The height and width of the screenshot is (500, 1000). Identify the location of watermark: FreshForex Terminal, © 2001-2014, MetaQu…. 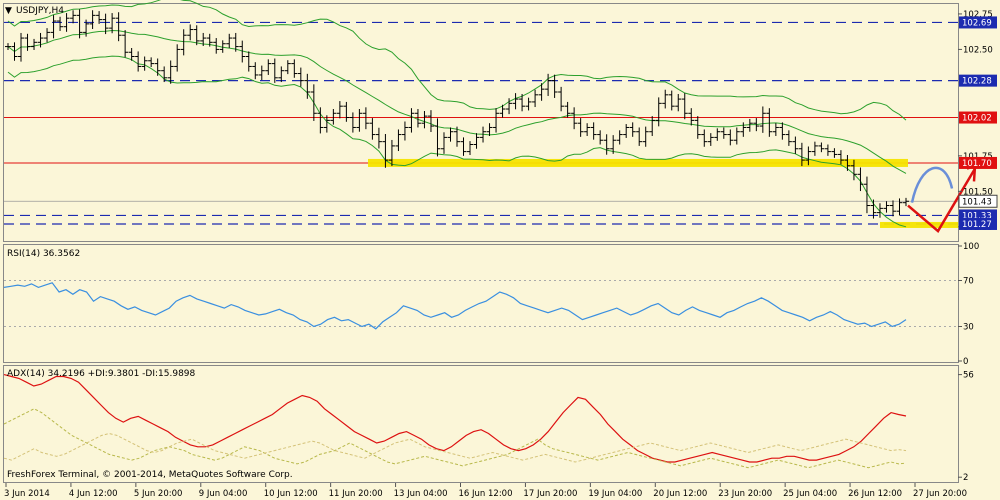
(150, 475).